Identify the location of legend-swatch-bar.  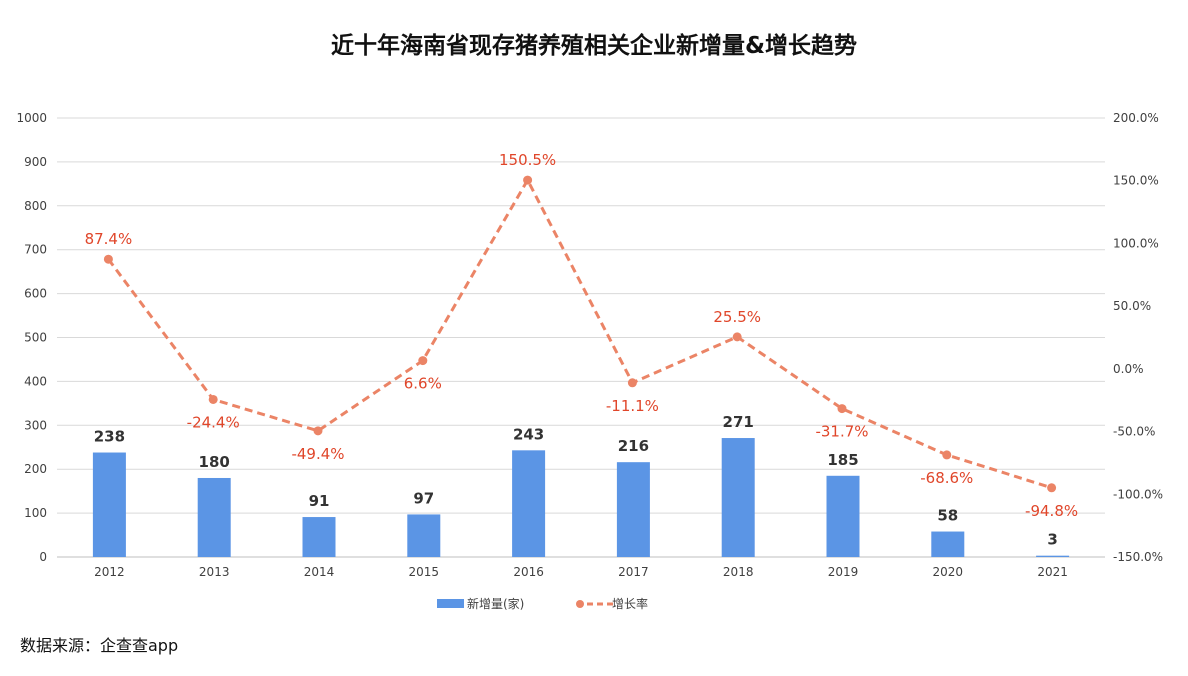
(450, 603).